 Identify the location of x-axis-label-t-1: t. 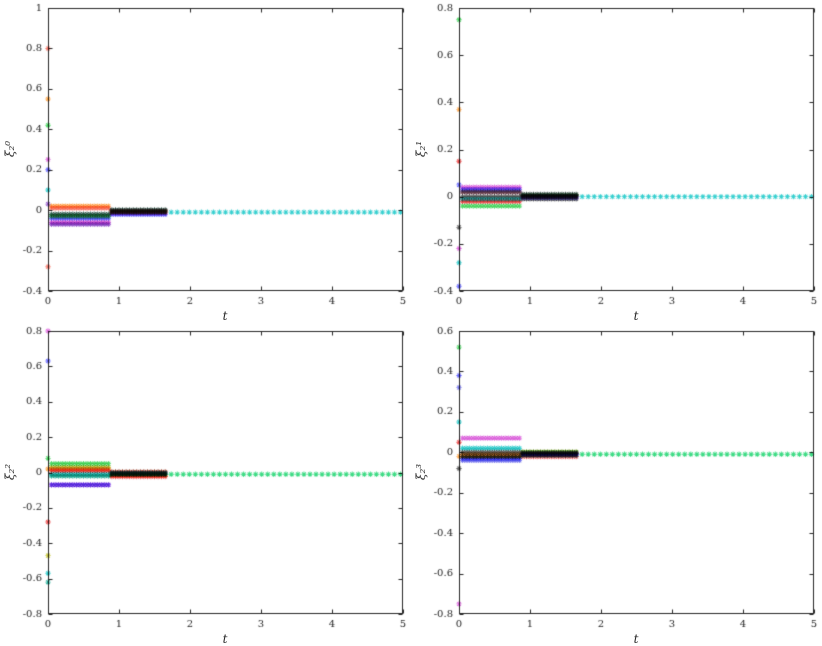
(636, 316).